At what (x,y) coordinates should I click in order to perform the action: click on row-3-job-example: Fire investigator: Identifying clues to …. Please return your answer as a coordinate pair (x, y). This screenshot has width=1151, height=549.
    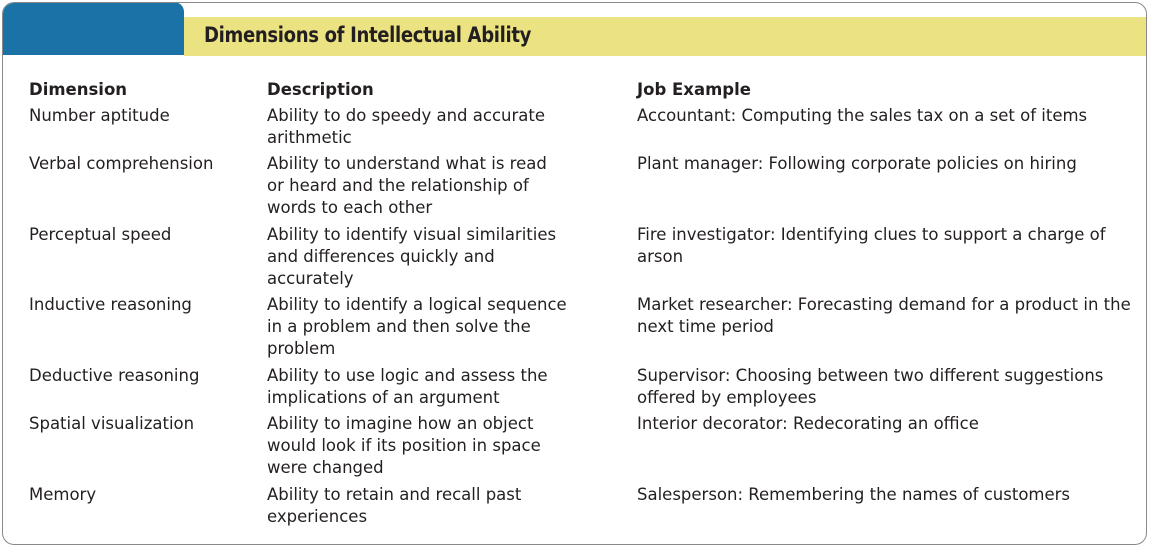
    Looking at the image, I should click on (871, 245).